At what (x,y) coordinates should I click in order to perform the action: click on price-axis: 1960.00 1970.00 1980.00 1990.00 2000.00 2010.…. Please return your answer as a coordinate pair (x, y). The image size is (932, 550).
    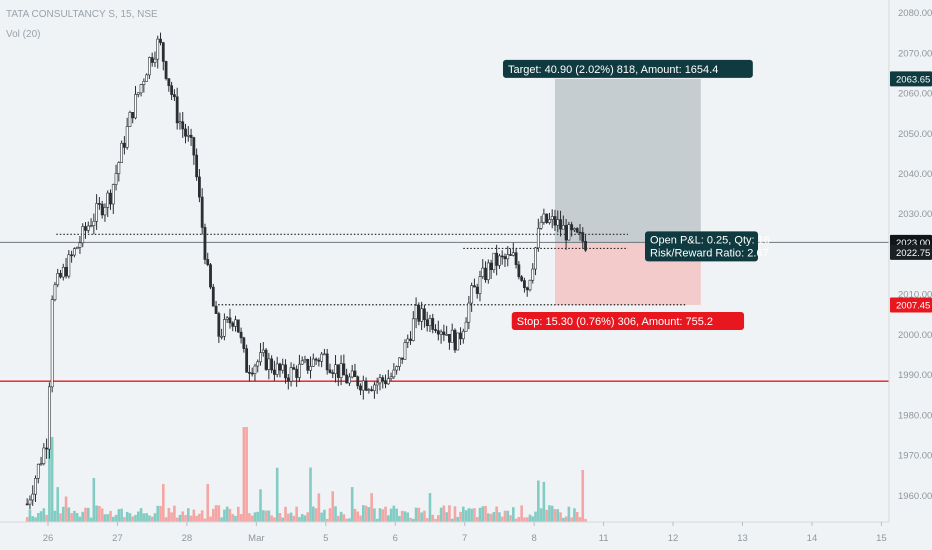
    Looking at the image, I should click on (911, 255).